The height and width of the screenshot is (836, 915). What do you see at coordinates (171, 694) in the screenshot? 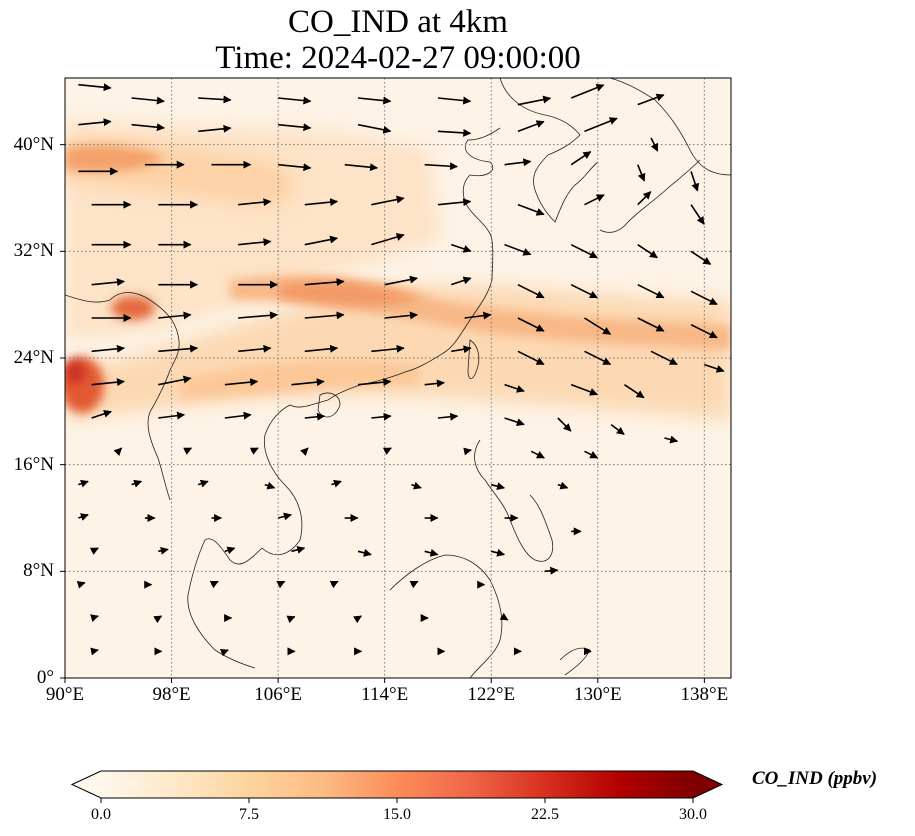
I see `lon-tick-label: 98°E` at bounding box center [171, 694].